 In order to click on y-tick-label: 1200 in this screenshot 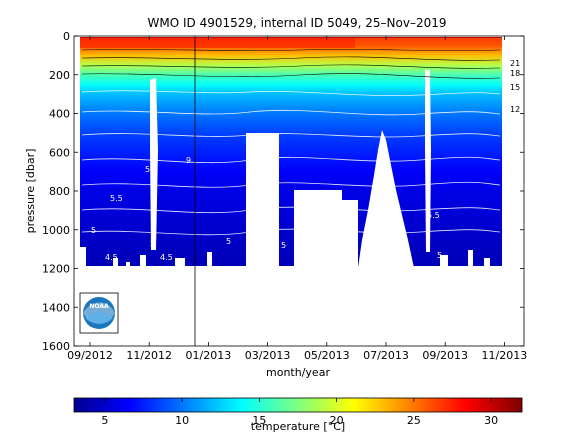, I will do `click(56, 269)`.